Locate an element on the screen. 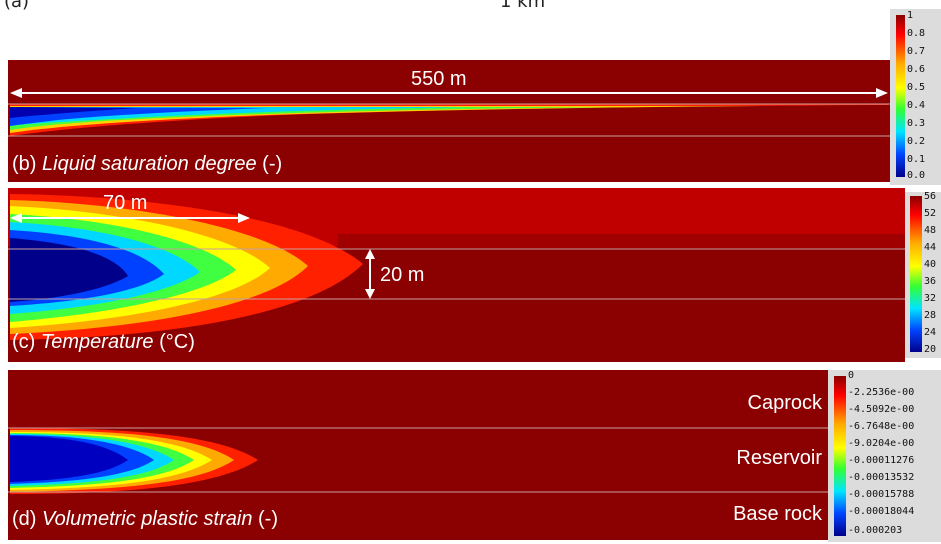 This screenshot has width=941, height=544. colorbar-tick: 1 is located at coordinates (910, 15).